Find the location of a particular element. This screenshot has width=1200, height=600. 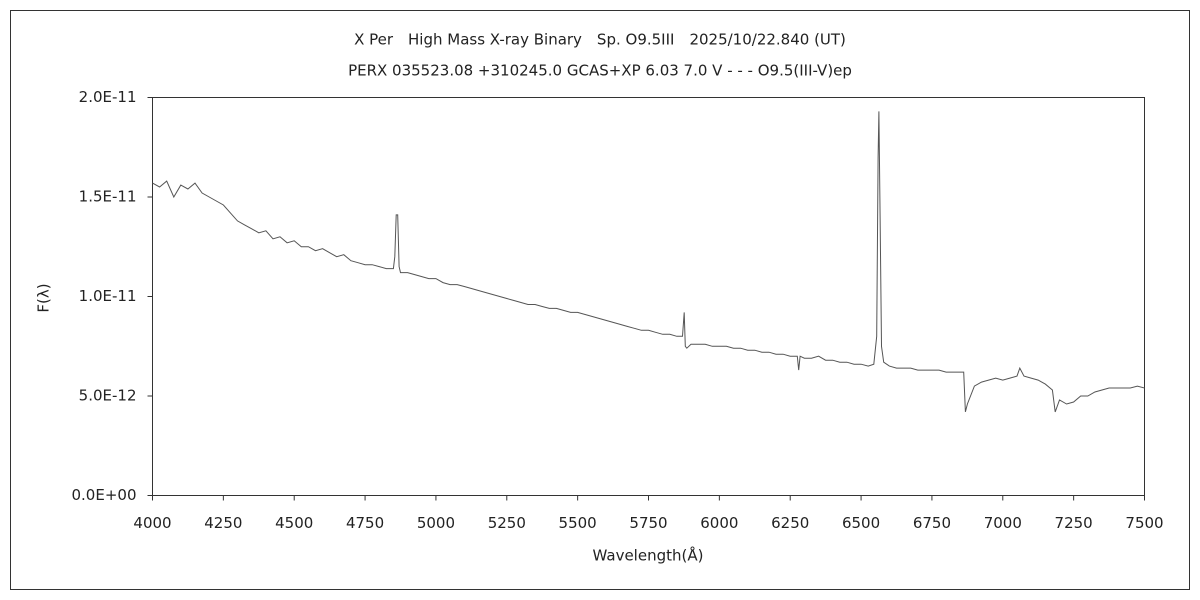

x-tick-label: 5500 is located at coordinates (578, 523).